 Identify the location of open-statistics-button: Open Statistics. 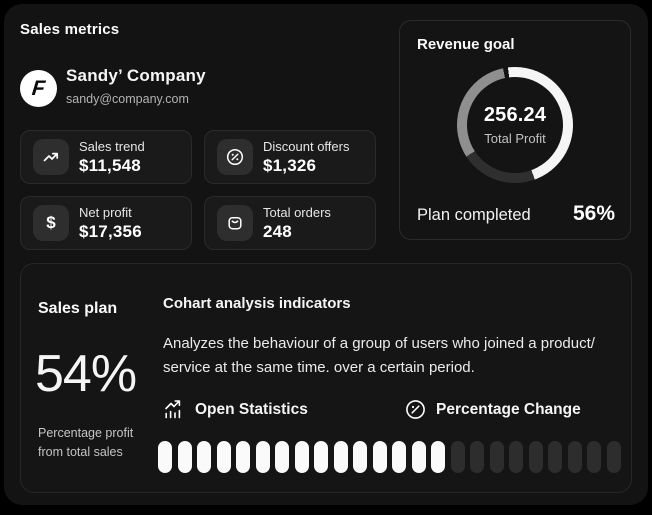
(235, 409).